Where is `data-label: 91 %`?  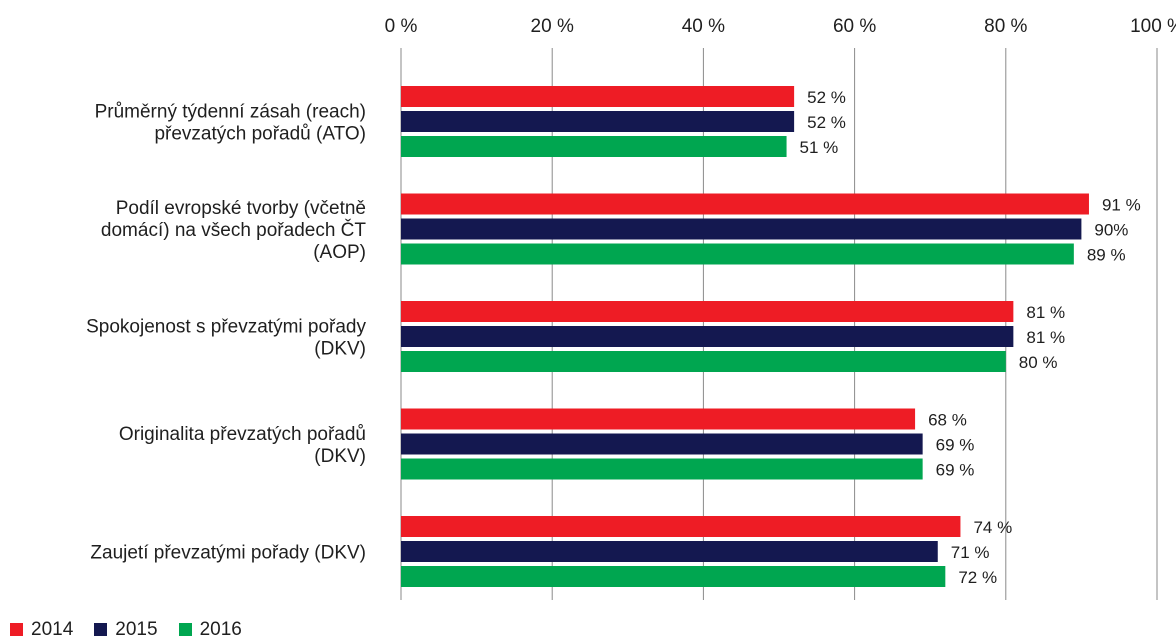 data-label: 91 % is located at coordinates (1121, 205).